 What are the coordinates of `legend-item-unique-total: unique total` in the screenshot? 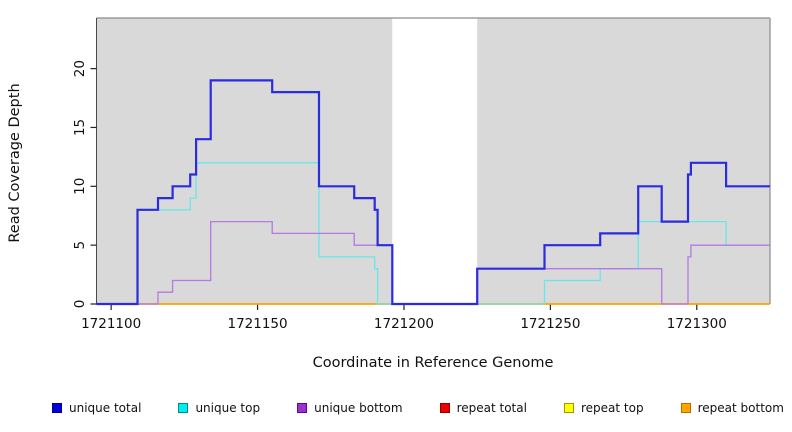 It's located at (96, 408).